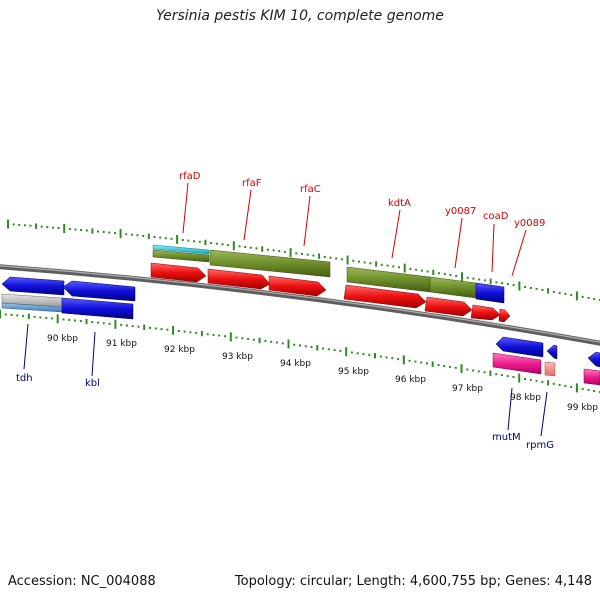 The image size is (600, 600). Describe the element at coordinates (525, 398) in the screenshot. I see `kbp-label: 98 kbp` at that location.